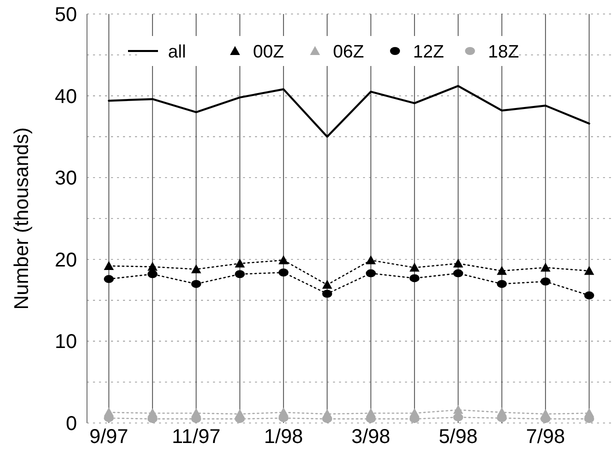 The image size is (613, 466). What do you see at coordinates (428, 51) in the screenshot?
I see `legend-label: 12Z` at bounding box center [428, 51].